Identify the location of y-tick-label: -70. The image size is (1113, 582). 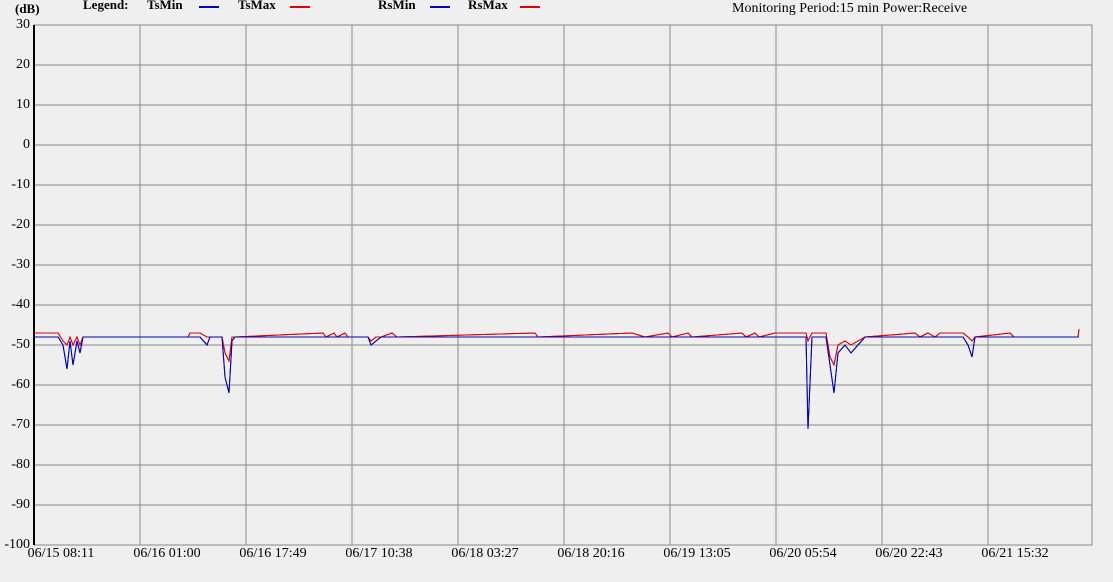
(20, 424).